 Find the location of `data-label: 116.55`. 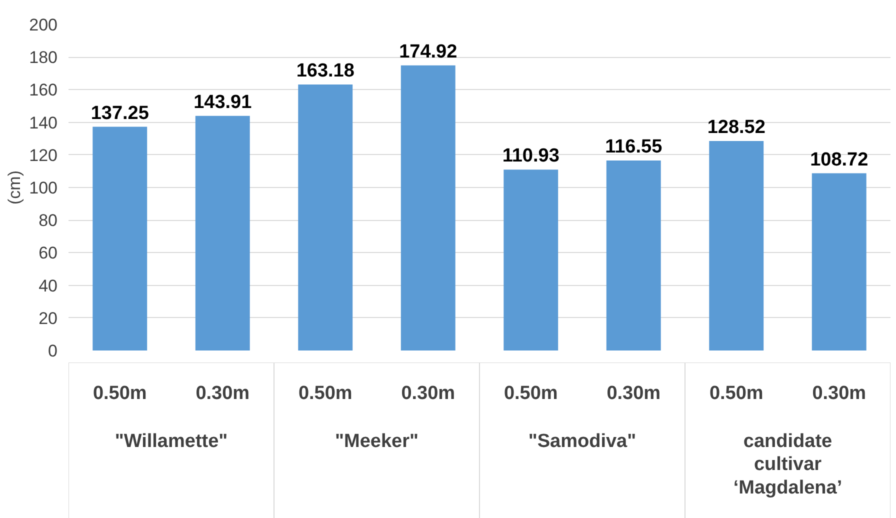

data-label: 116.55 is located at coordinates (634, 147).